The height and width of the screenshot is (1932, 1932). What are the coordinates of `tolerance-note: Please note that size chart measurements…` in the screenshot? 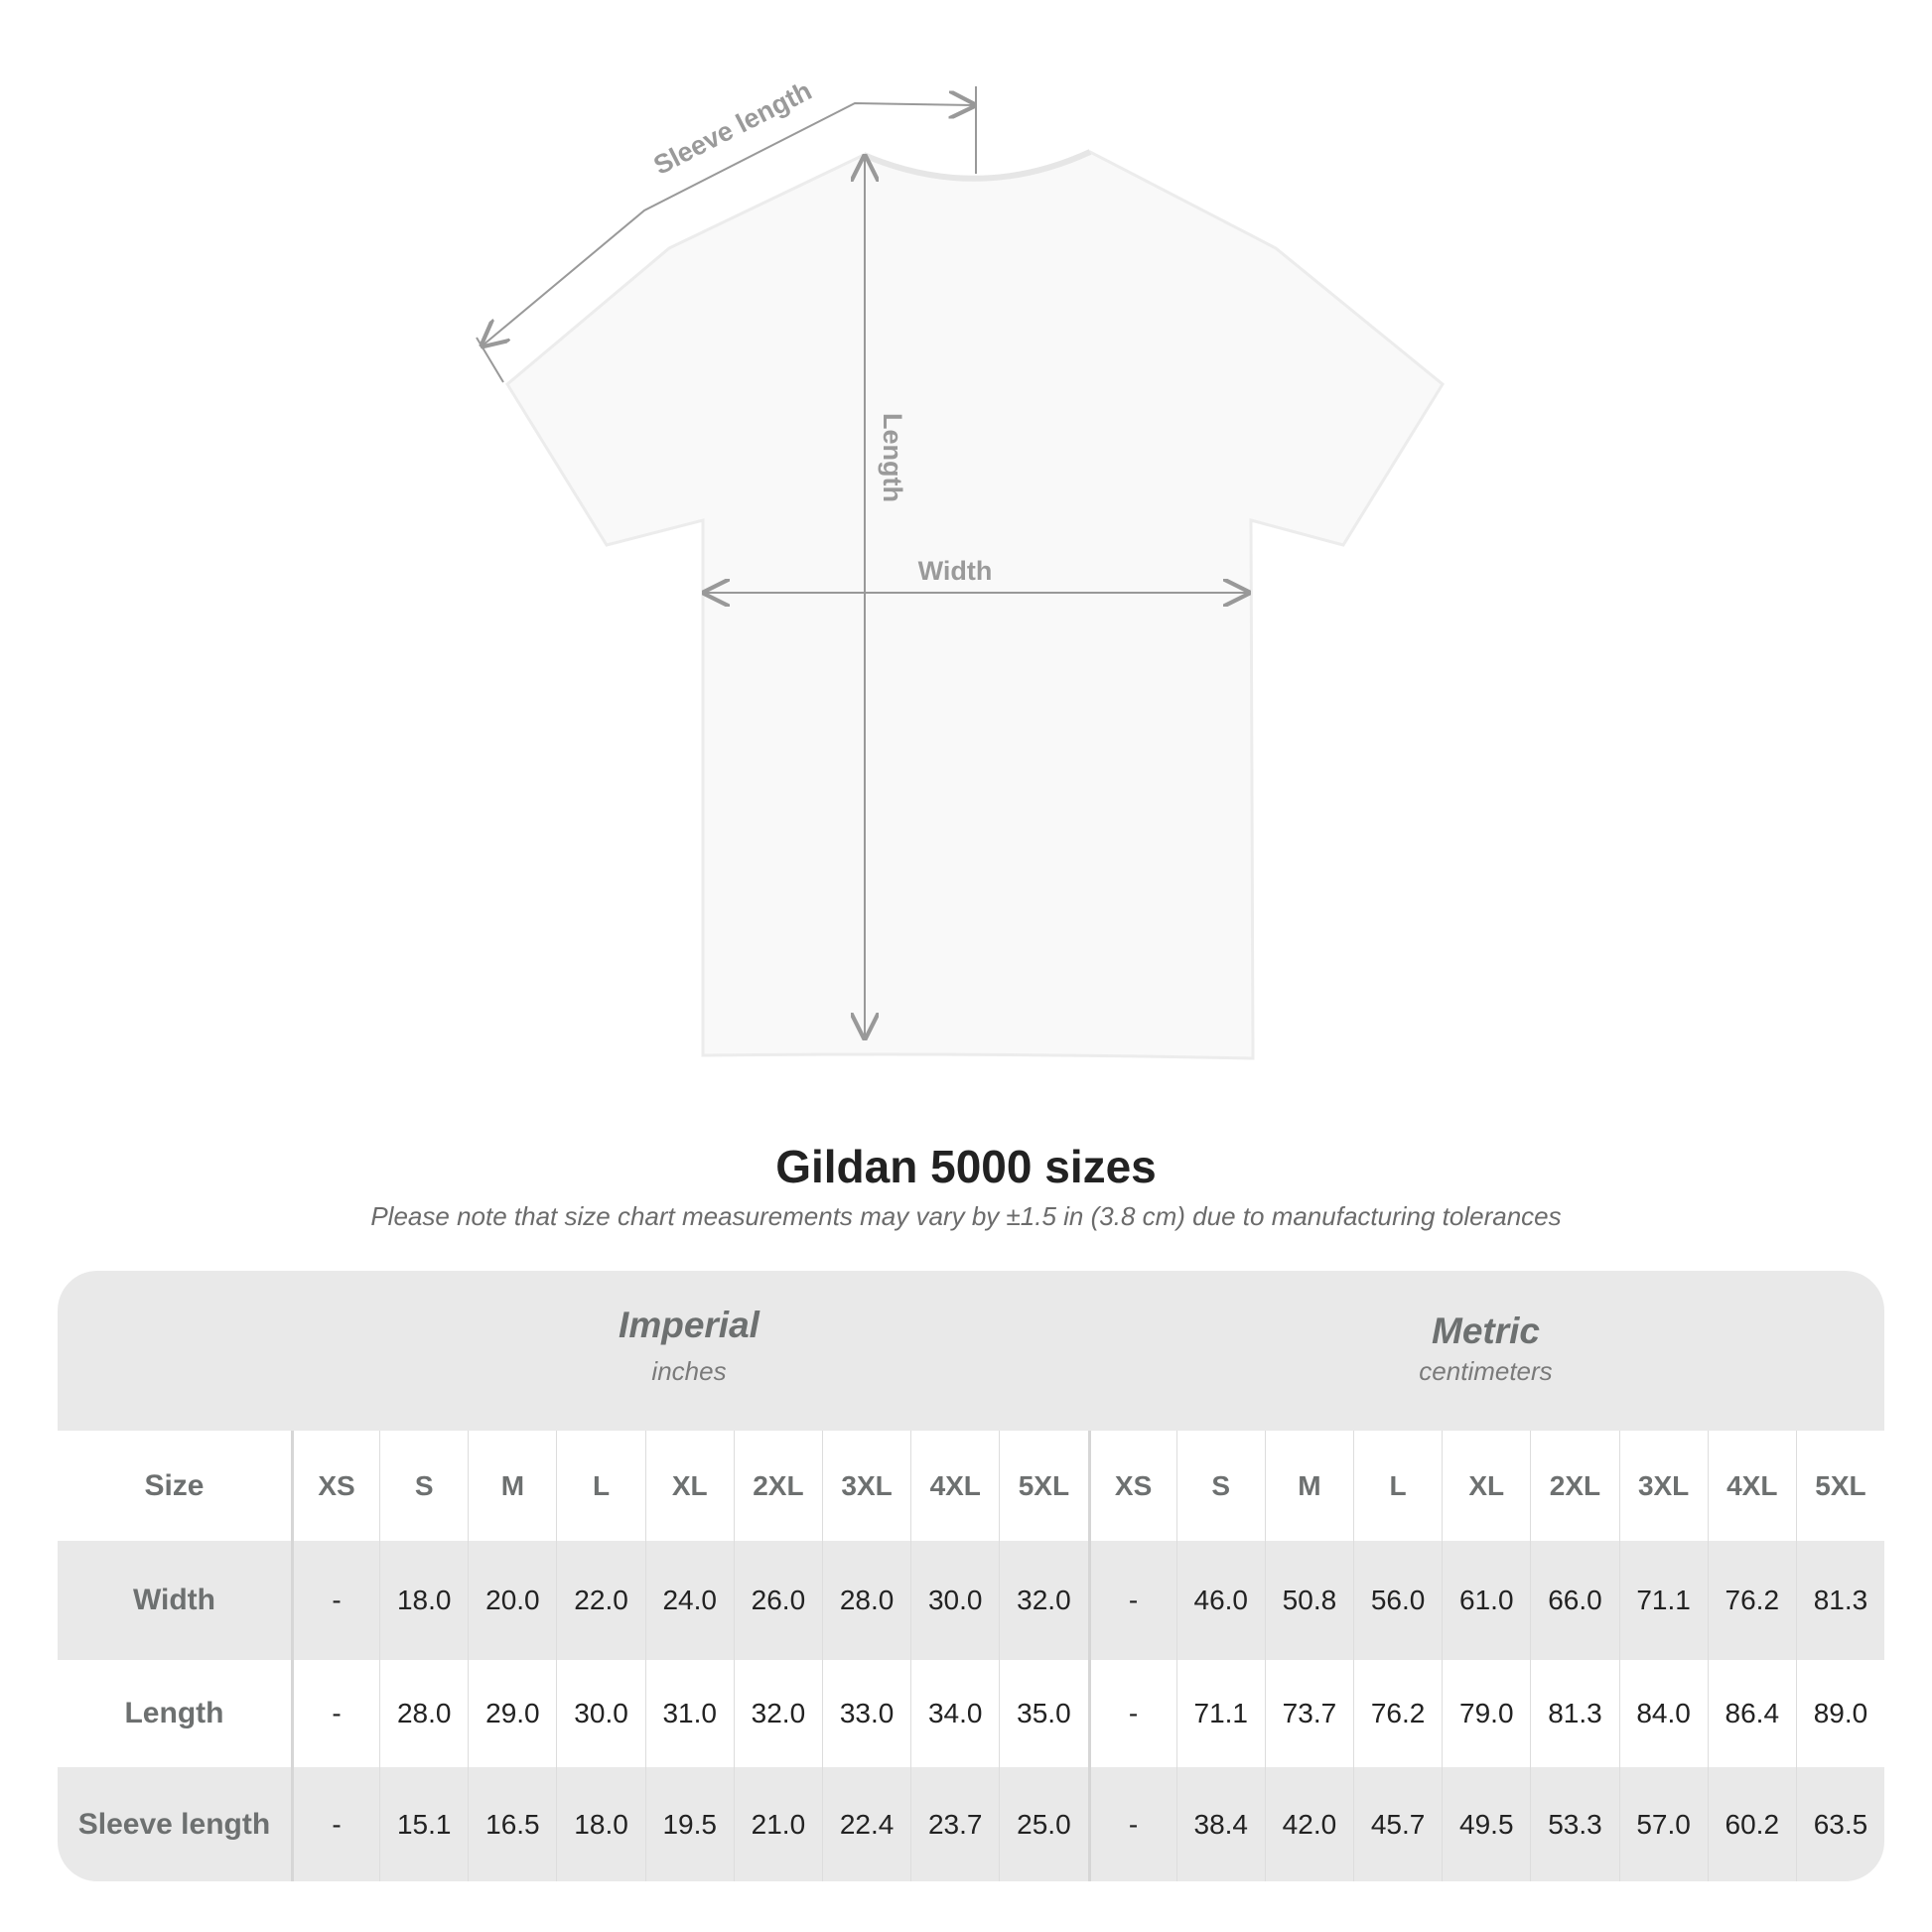 It's located at (966, 1216).